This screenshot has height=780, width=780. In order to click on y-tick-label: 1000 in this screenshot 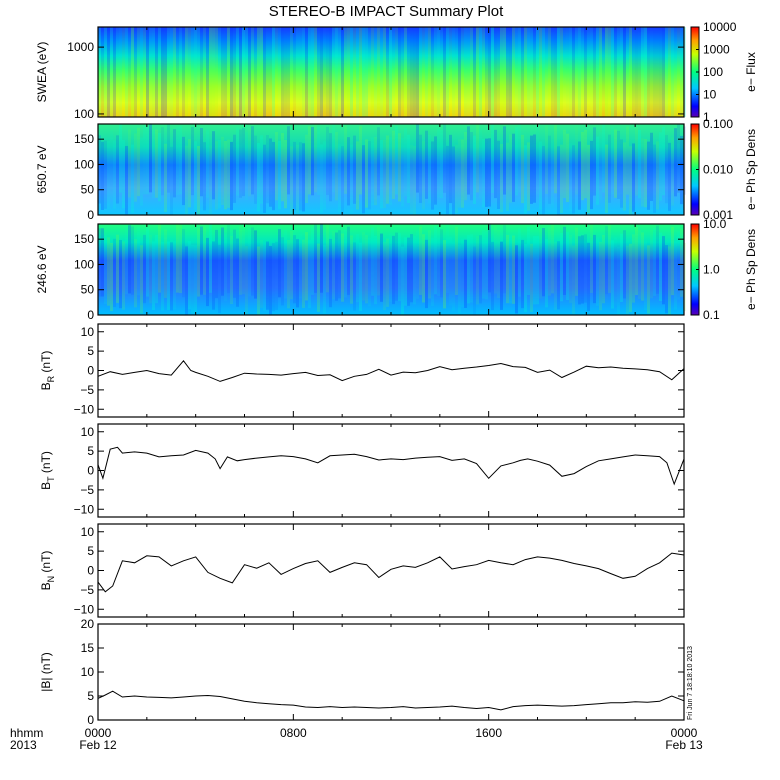, I will do `click(80, 47)`.